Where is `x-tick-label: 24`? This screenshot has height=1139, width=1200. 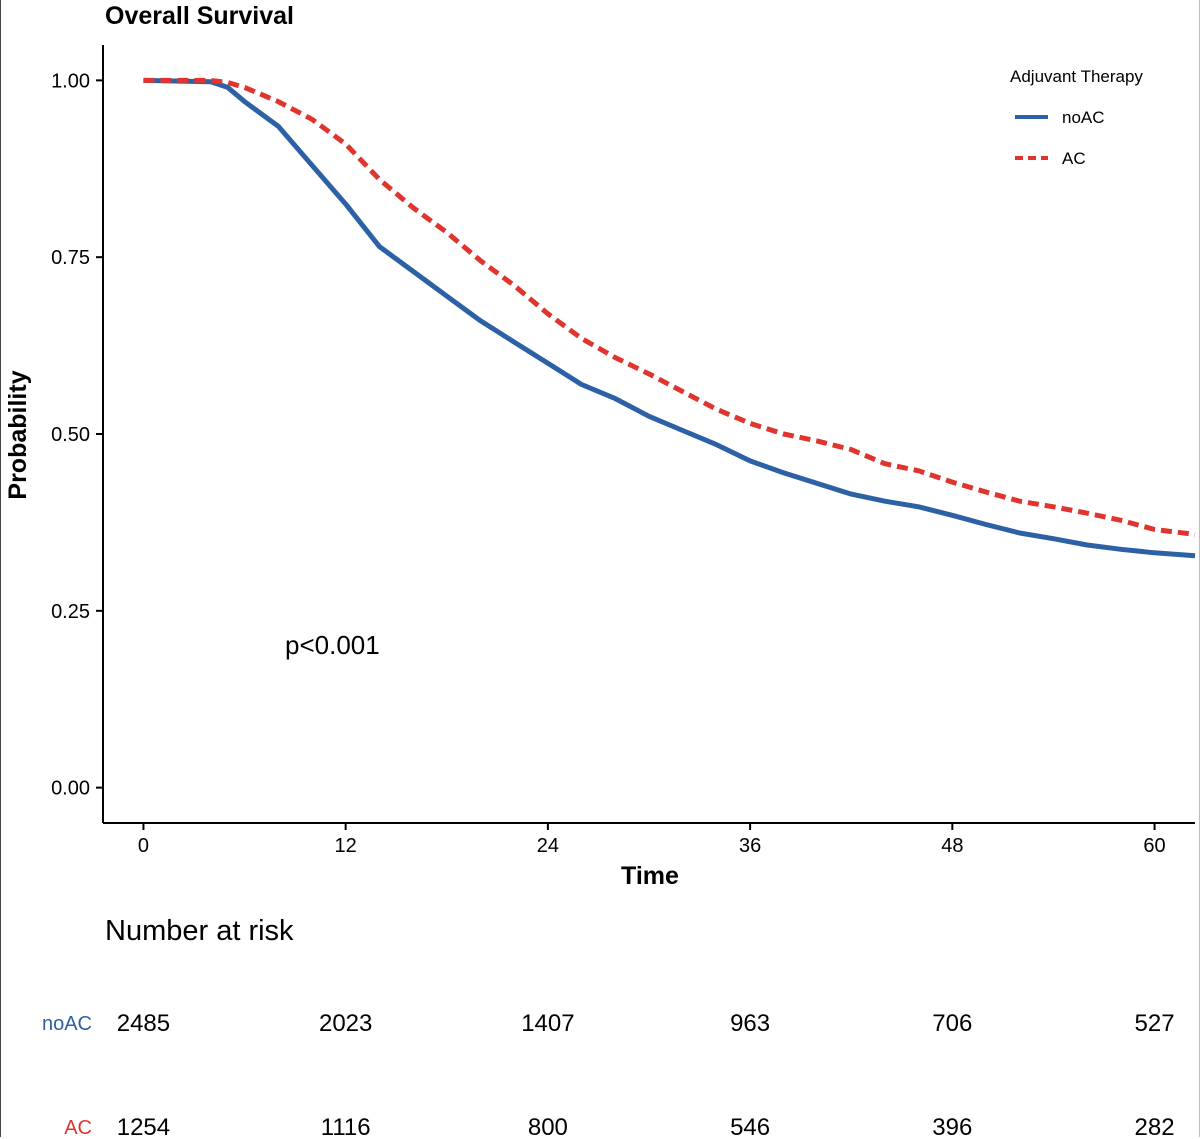
x-tick-label: 24 is located at coordinates (548, 846).